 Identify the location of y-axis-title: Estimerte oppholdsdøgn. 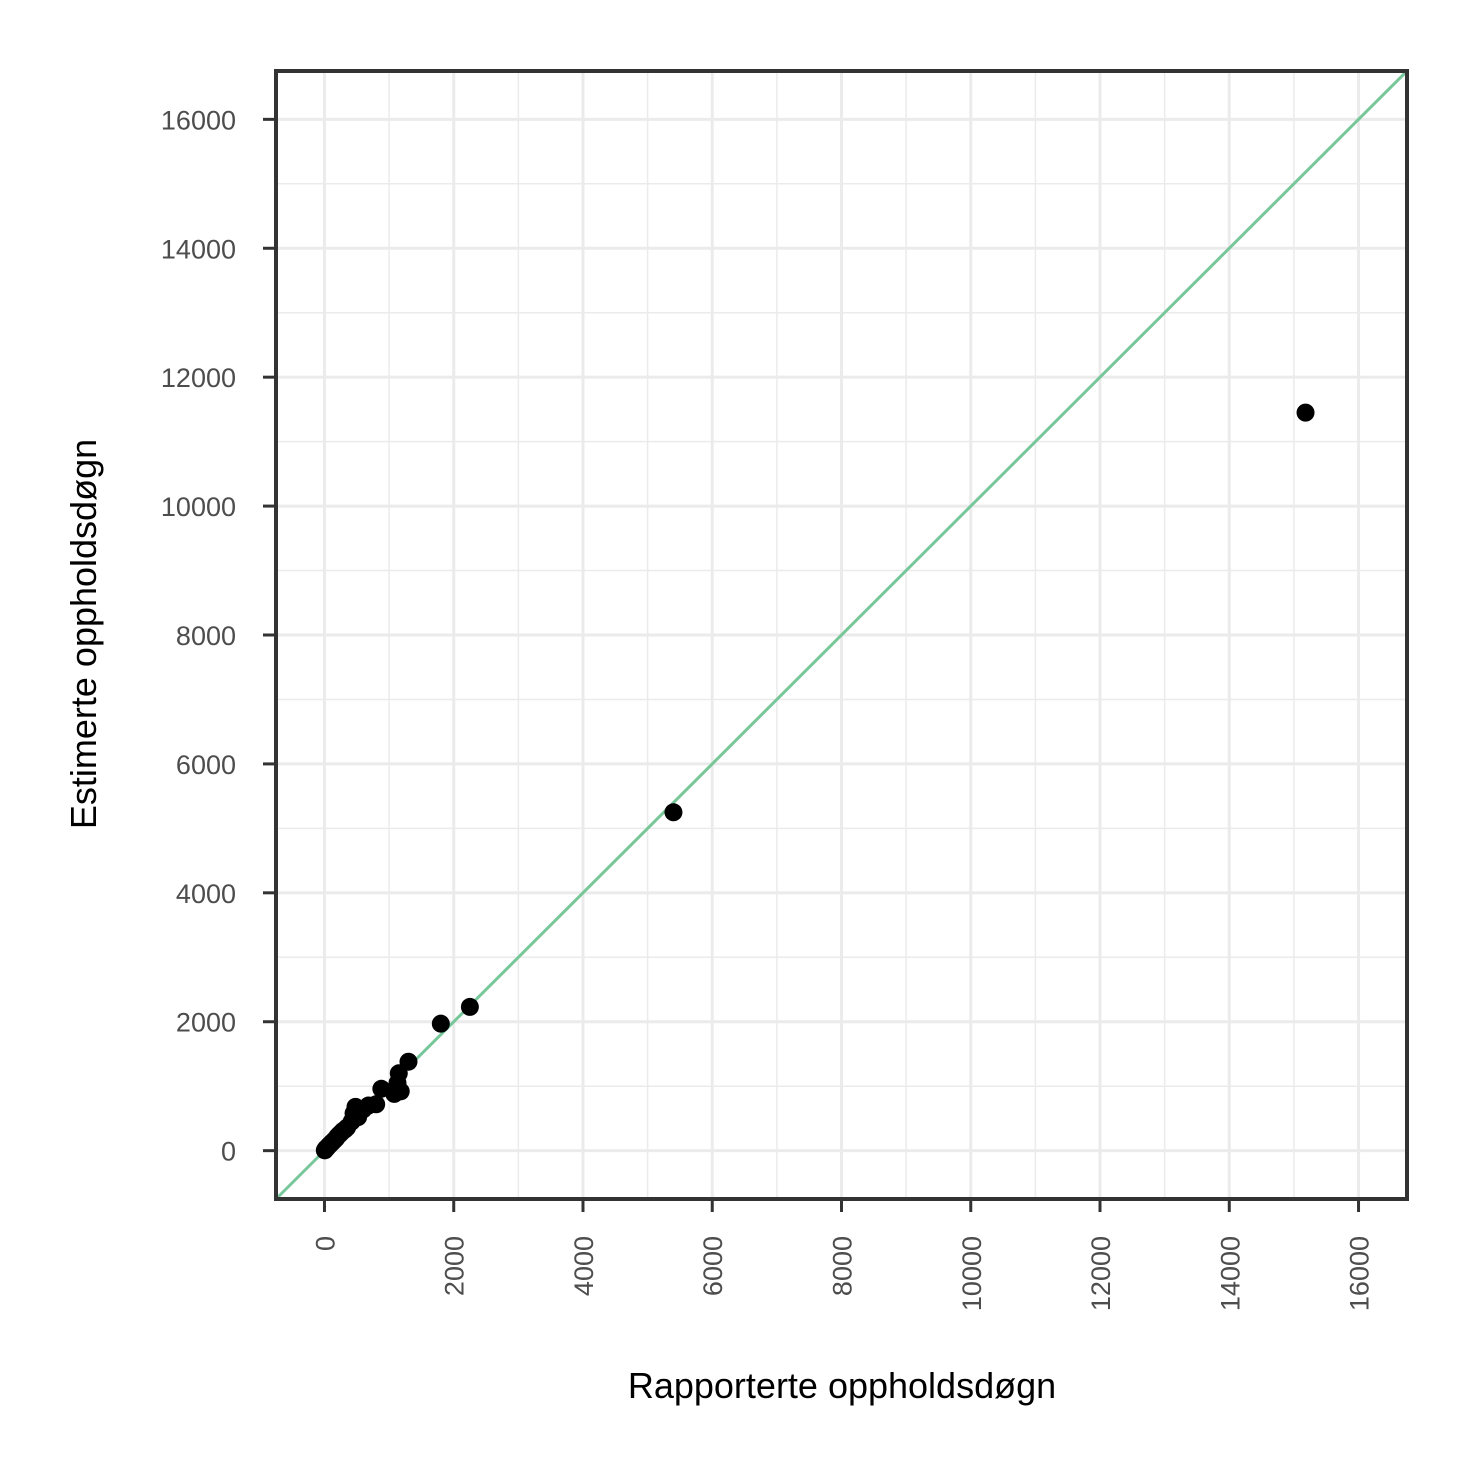
(83, 634).